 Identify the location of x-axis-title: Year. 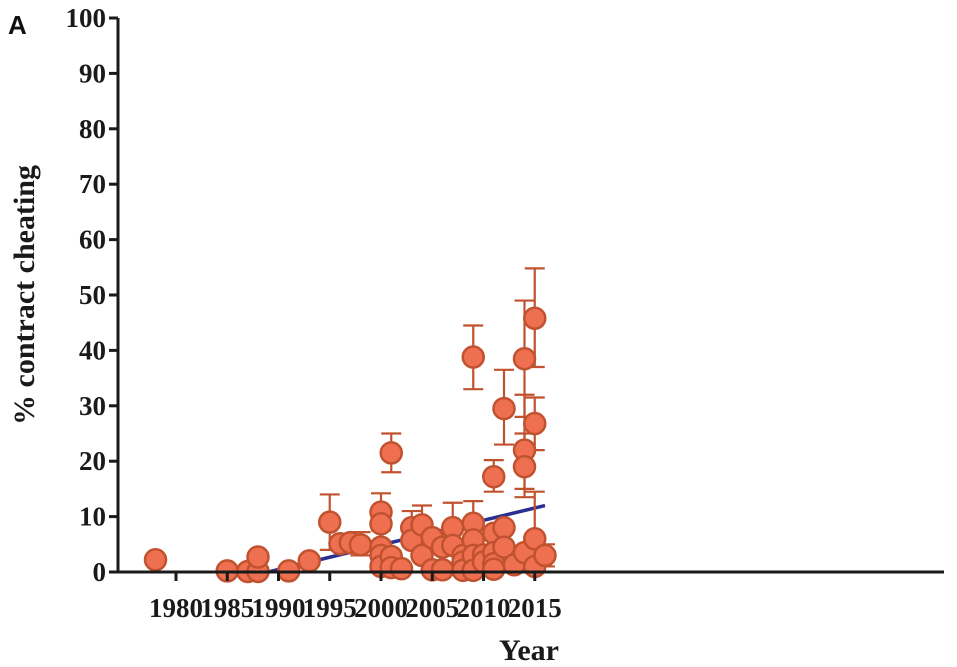
(529, 650).